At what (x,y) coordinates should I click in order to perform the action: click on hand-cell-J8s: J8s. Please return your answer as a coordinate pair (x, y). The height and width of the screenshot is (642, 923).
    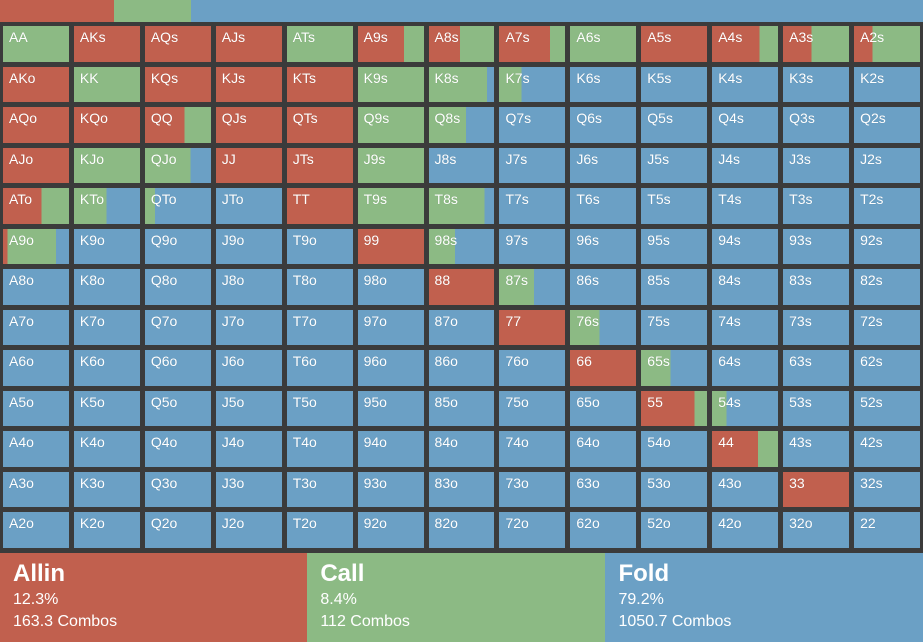
    Looking at the image, I should click on (461, 165).